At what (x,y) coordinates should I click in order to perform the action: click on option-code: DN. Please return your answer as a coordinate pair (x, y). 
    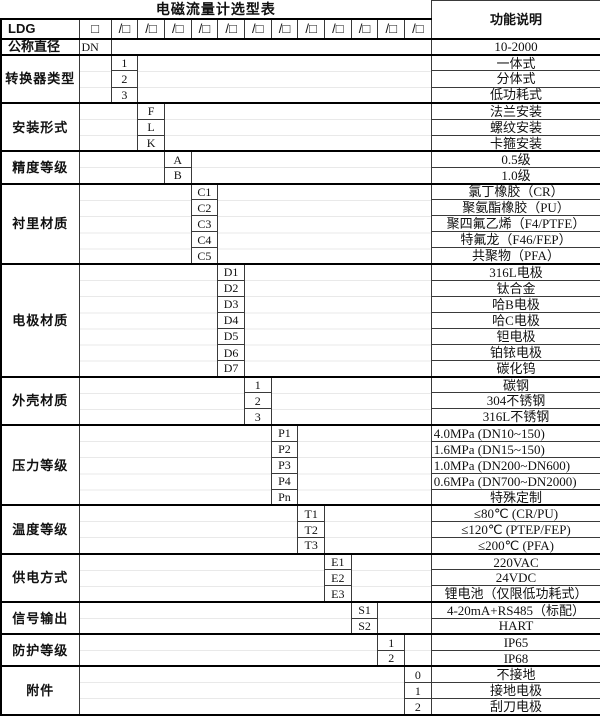
    Looking at the image, I should click on (95, 46).